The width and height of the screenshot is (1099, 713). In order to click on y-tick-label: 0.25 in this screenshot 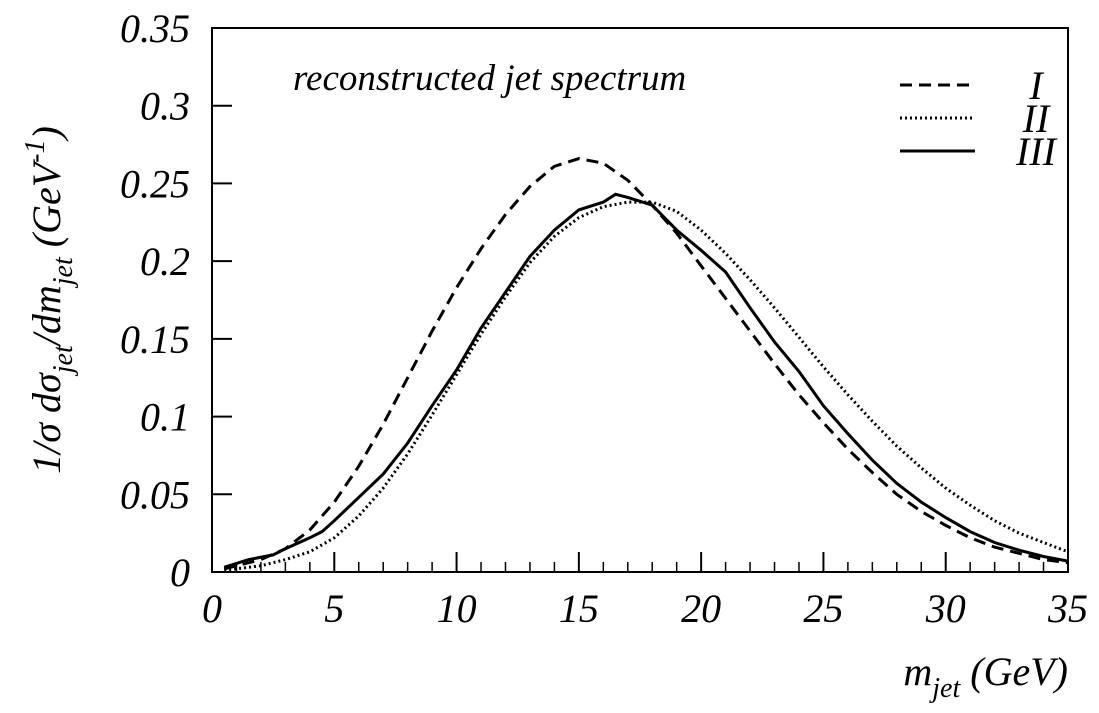, I will do `click(155, 183)`.